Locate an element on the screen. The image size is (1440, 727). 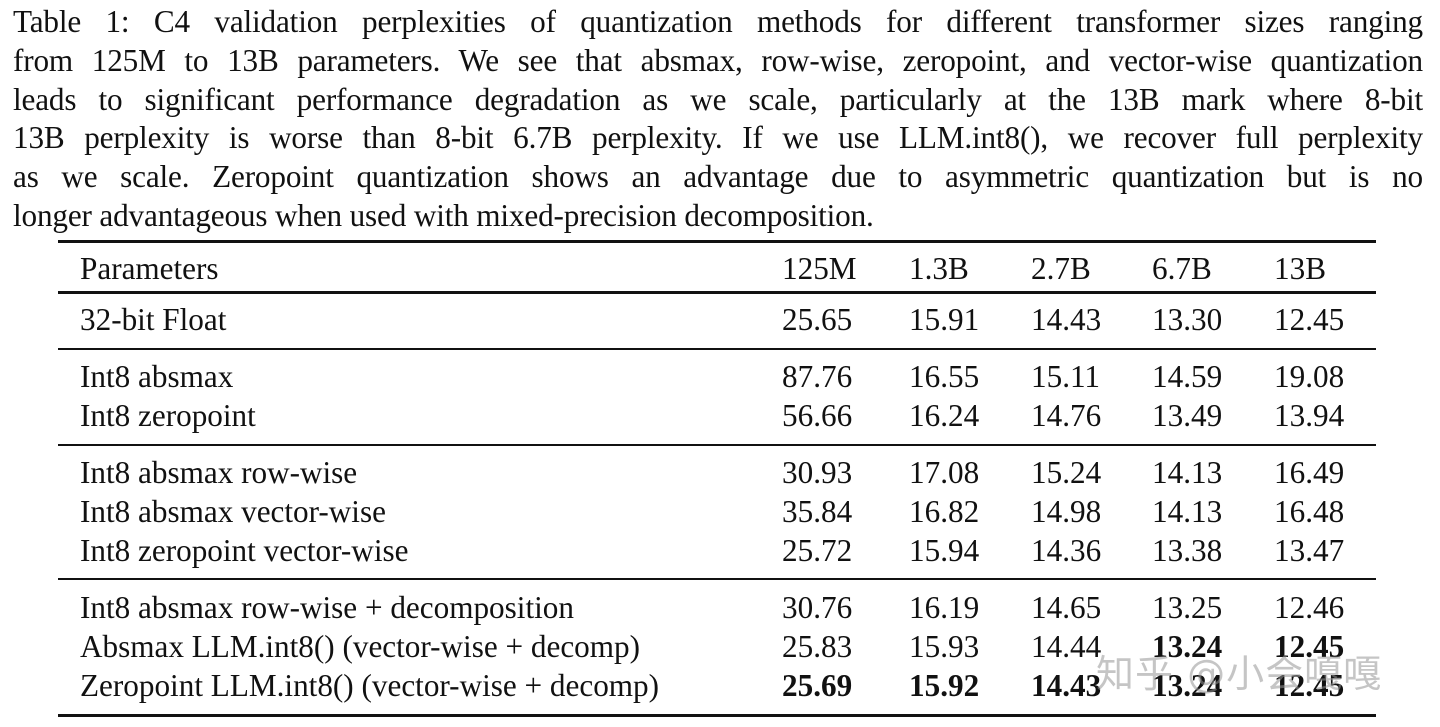
cell: 13.38 is located at coordinates (1187, 550).